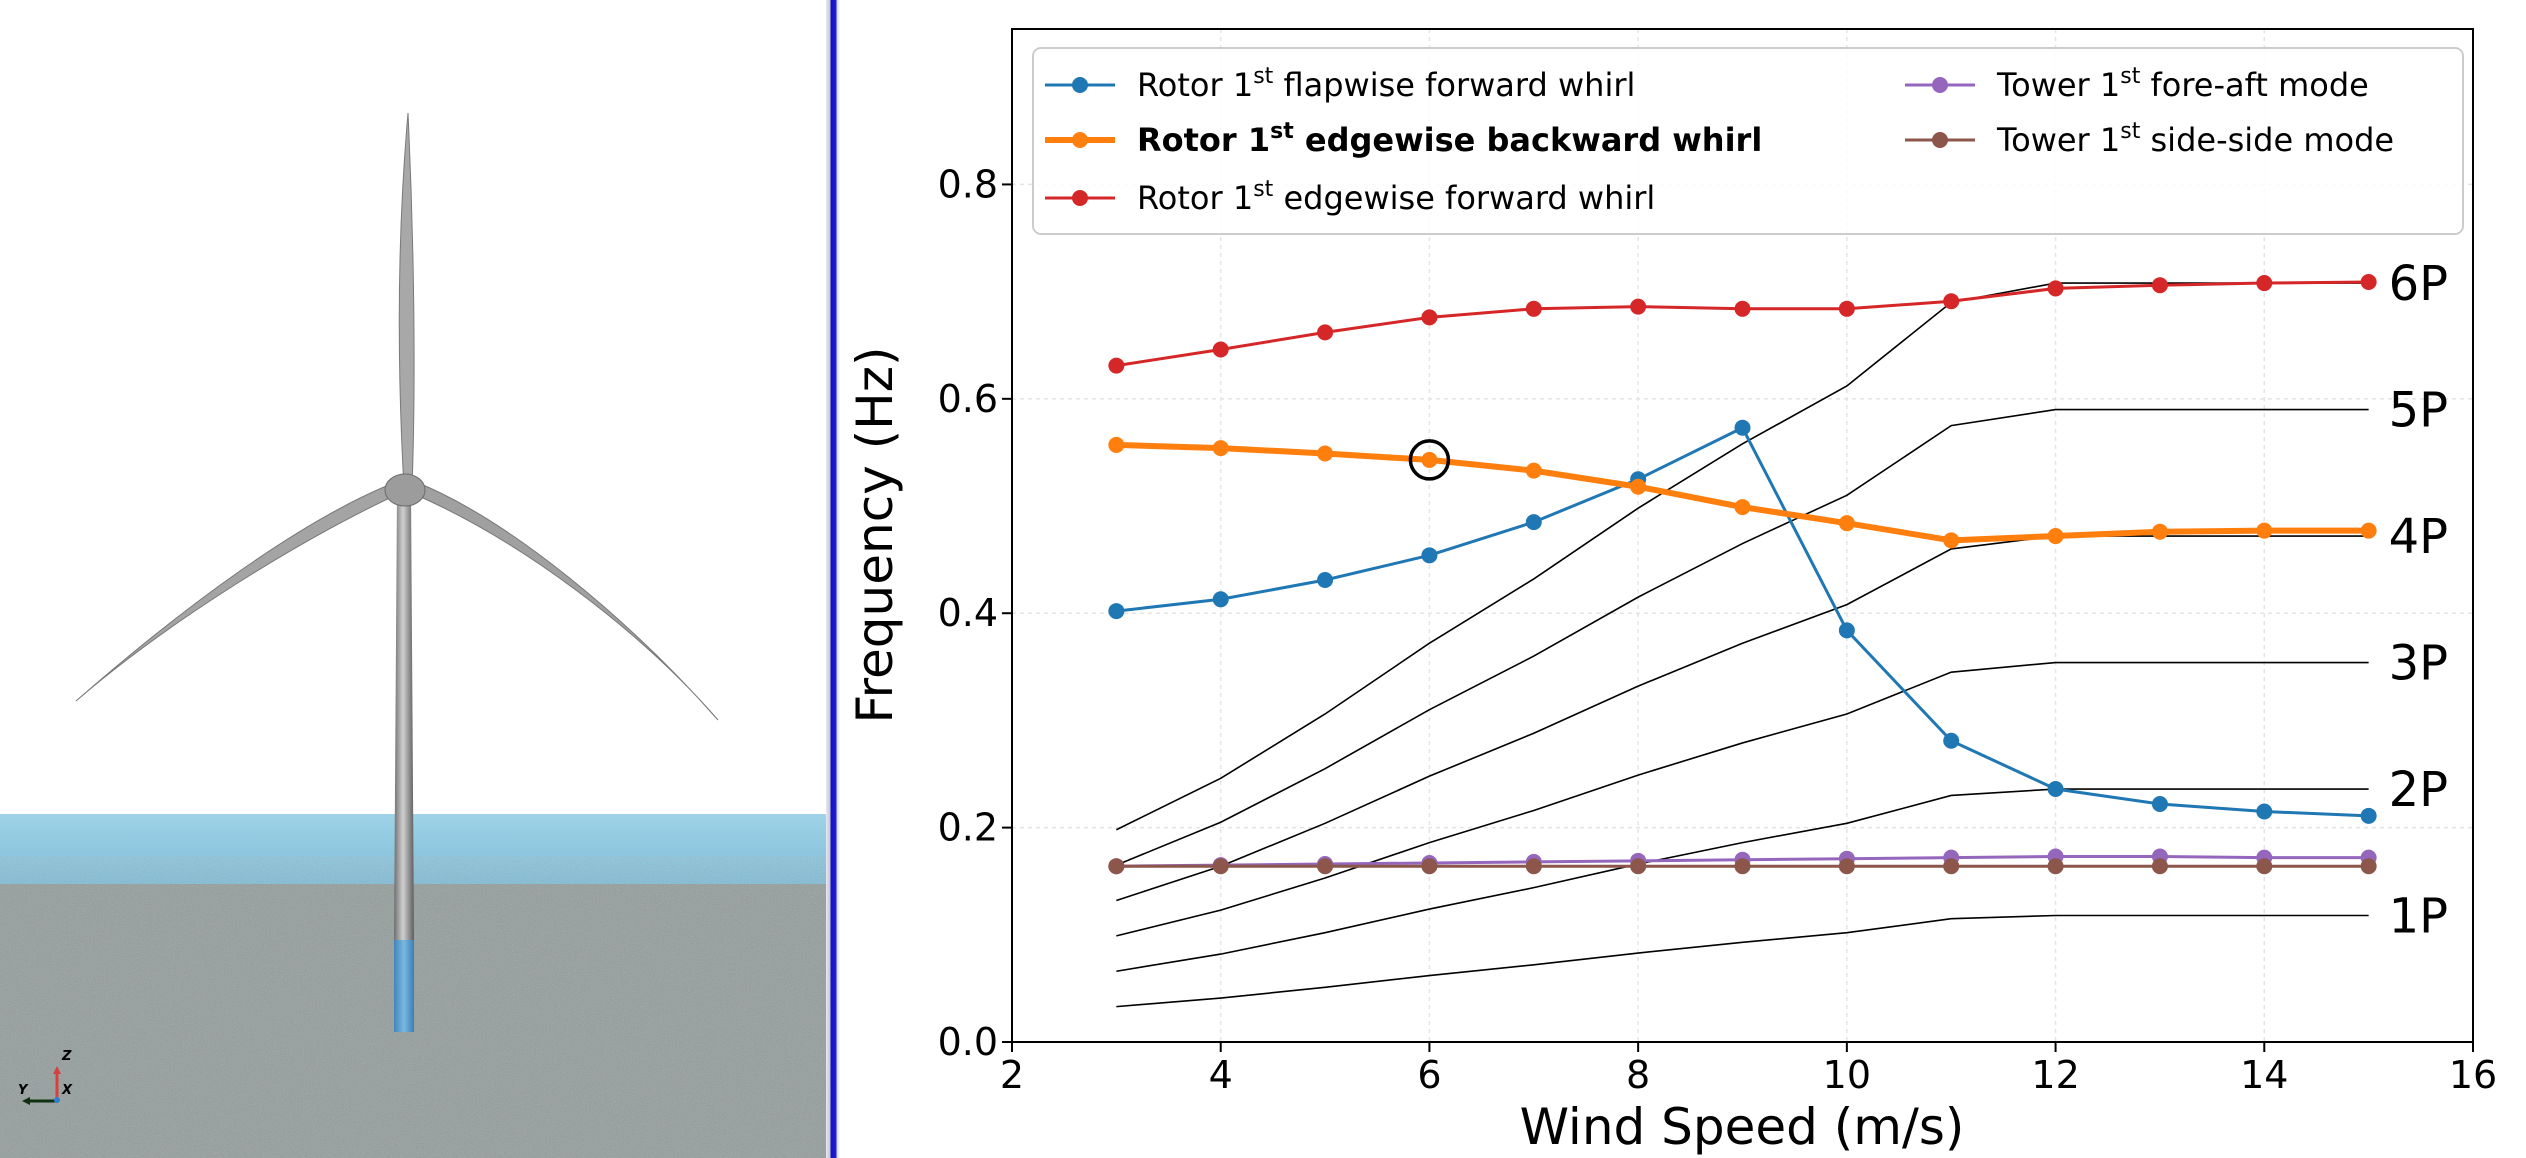 Image resolution: width=2526 pixels, height=1158 pixels. Describe the element at coordinates (1847, 1075) in the screenshot. I see `x-tick-label: 10` at that location.